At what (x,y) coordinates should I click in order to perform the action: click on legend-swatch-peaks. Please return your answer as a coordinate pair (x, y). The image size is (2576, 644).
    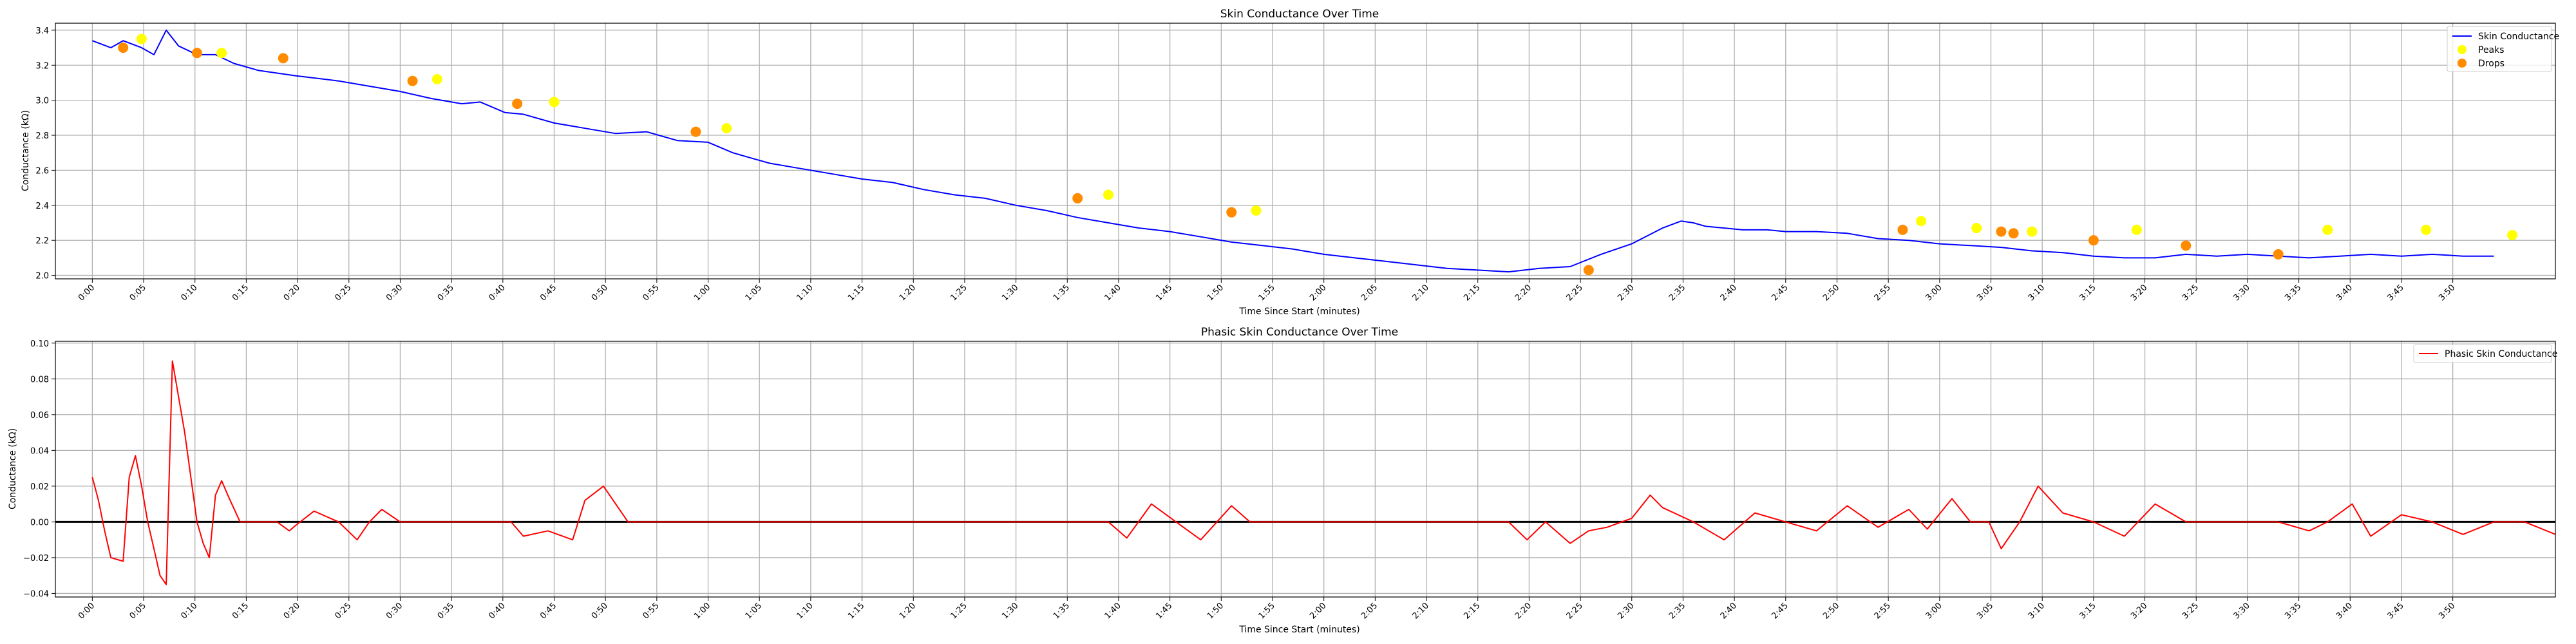
    Looking at the image, I should click on (2462, 50).